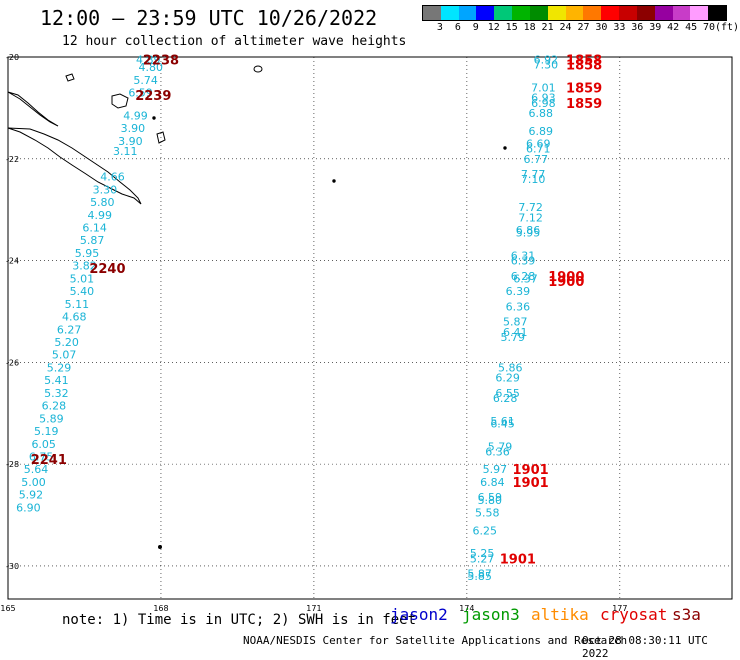 This screenshot has height=660, width=740. I want to click on lon-label: 174, so click(466, 608).